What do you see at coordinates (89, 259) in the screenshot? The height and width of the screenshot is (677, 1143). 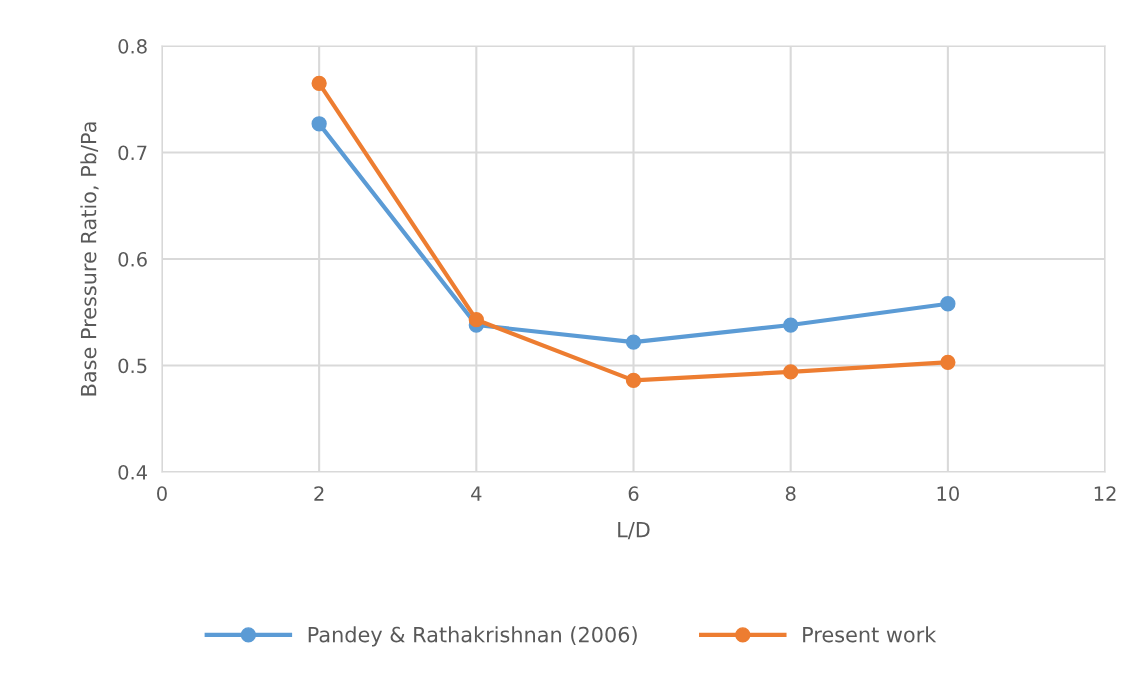 I see `y-axis-title: Base Pressure Ratio, Pb/Pa` at bounding box center [89, 259].